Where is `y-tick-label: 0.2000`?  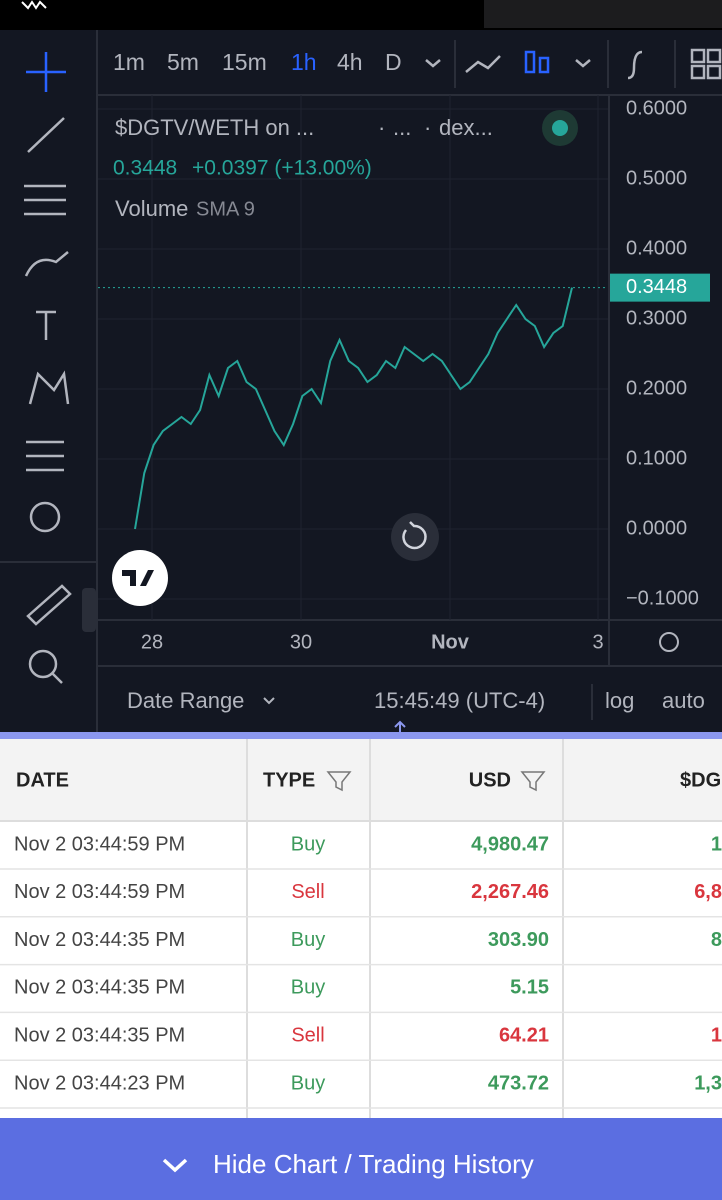 y-tick-label: 0.2000 is located at coordinates (656, 388).